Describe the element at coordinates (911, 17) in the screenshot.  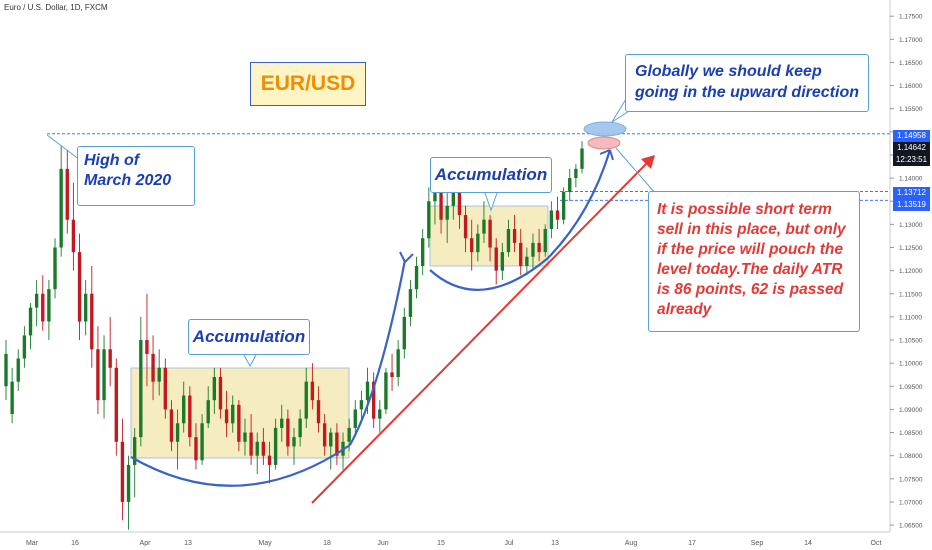
I see `price-tick-label: 1.17500` at that location.